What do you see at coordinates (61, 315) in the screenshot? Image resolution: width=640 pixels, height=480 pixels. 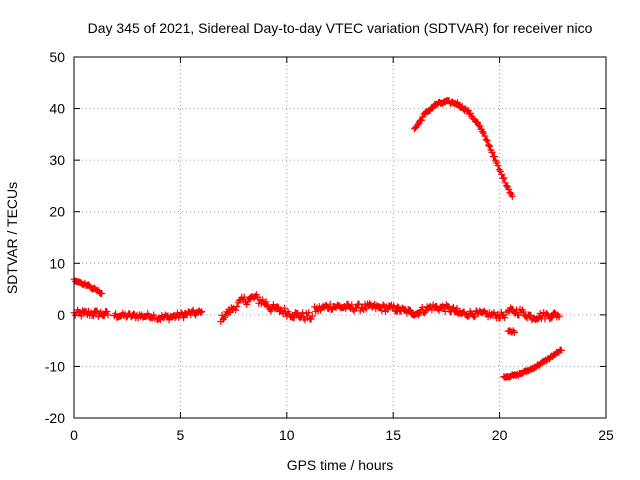 I see `y-tick-label: 0` at bounding box center [61, 315].